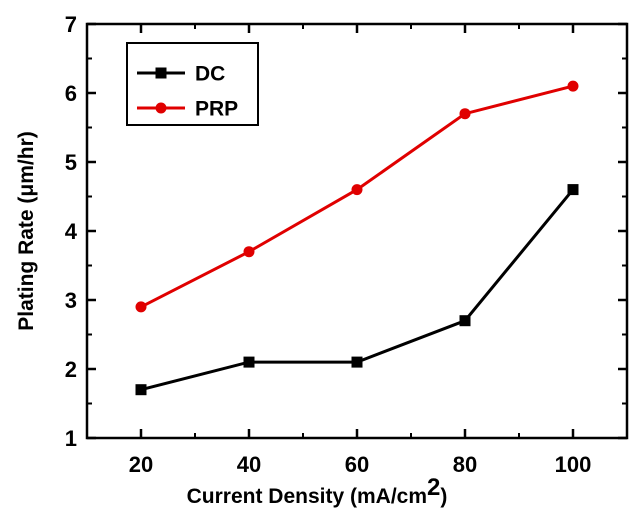 The width and height of the screenshot is (634, 514). Describe the element at coordinates (465, 464) in the screenshot. I see `x-tick-label: 80` at that location.